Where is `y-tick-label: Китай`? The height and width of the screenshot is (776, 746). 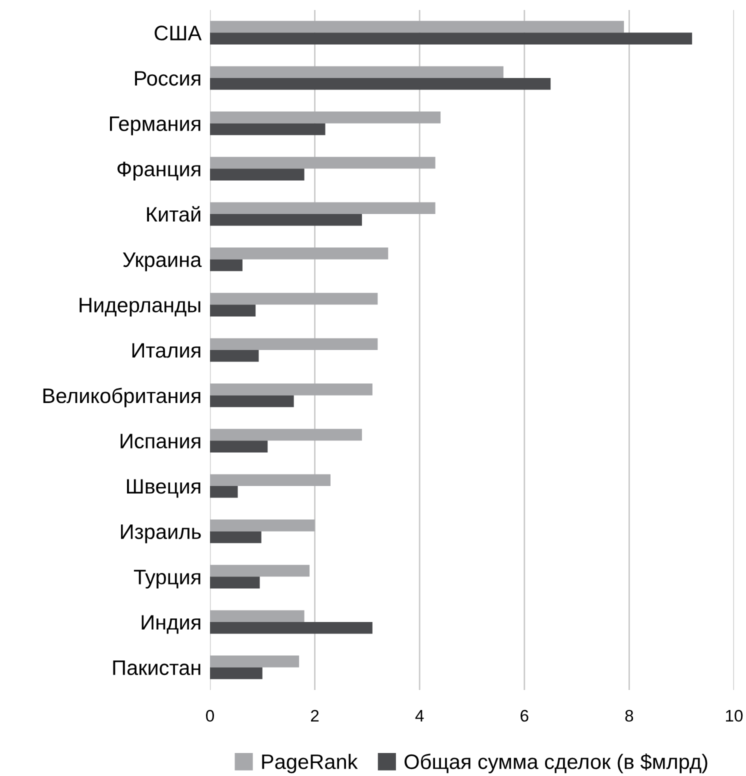
y-tick-label: Китай is located at coordinates (173, 214).